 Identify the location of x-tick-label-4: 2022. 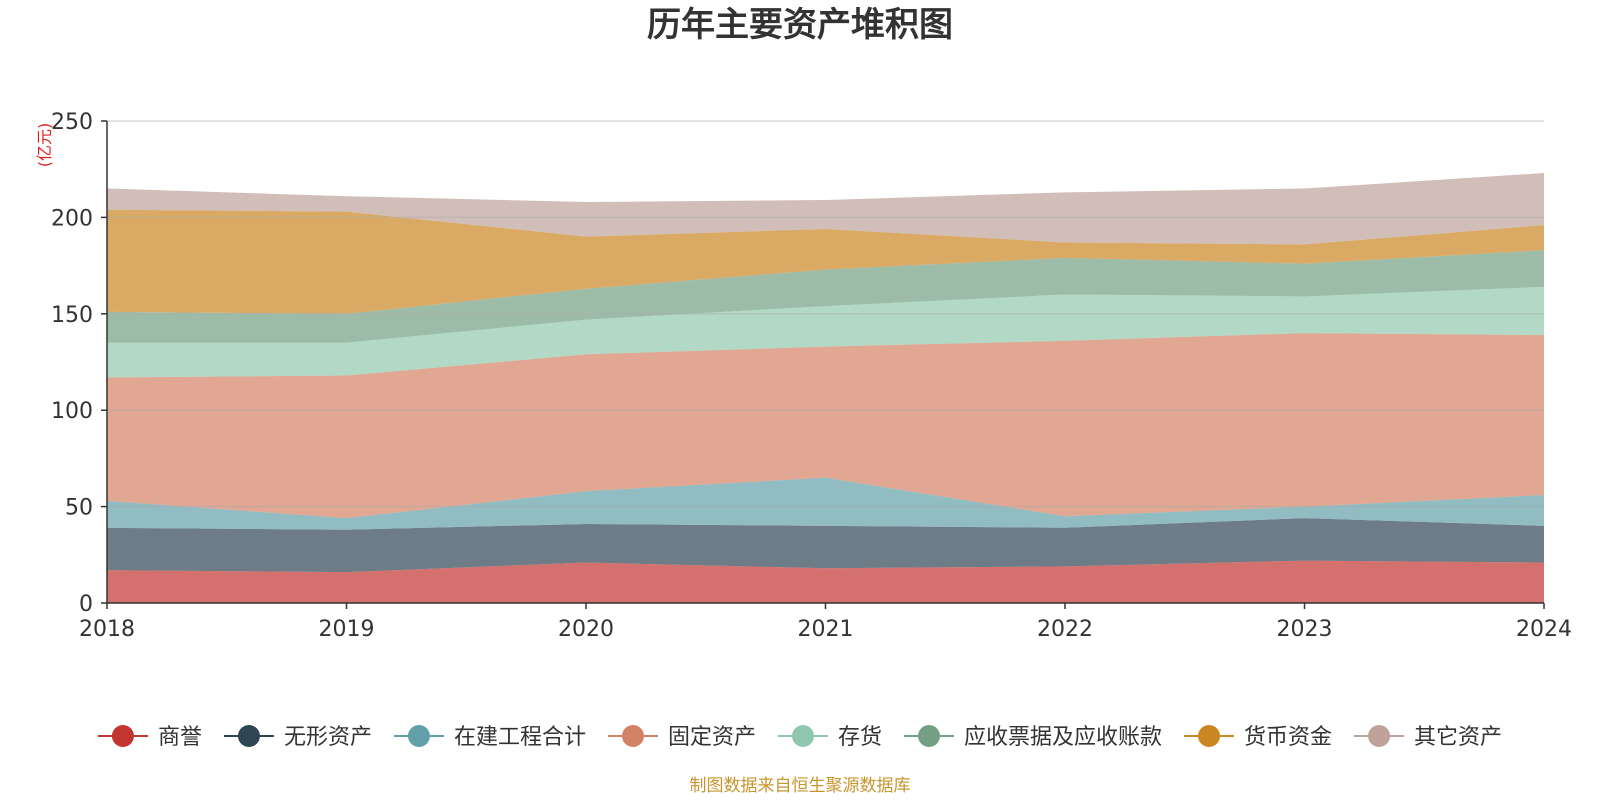
(1065, 629).